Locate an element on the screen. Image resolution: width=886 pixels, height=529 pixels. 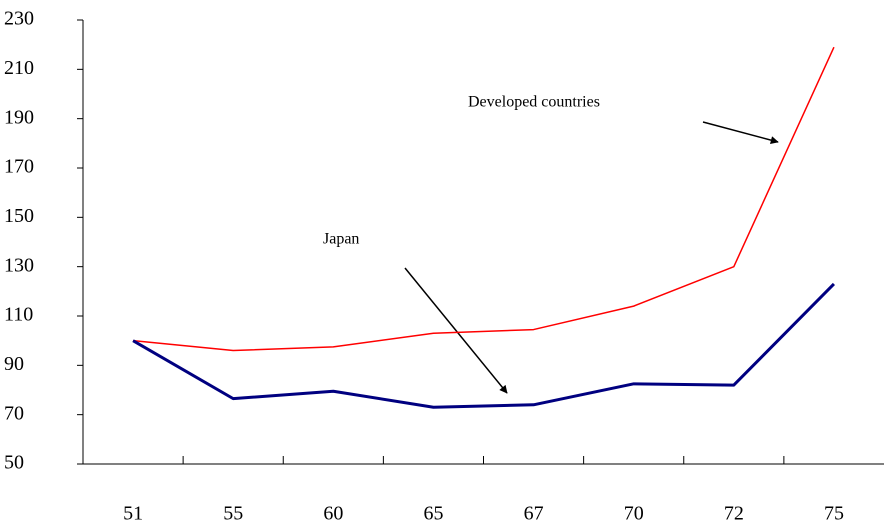
x-tick-label: 70 is located at coordinates (634, 514).